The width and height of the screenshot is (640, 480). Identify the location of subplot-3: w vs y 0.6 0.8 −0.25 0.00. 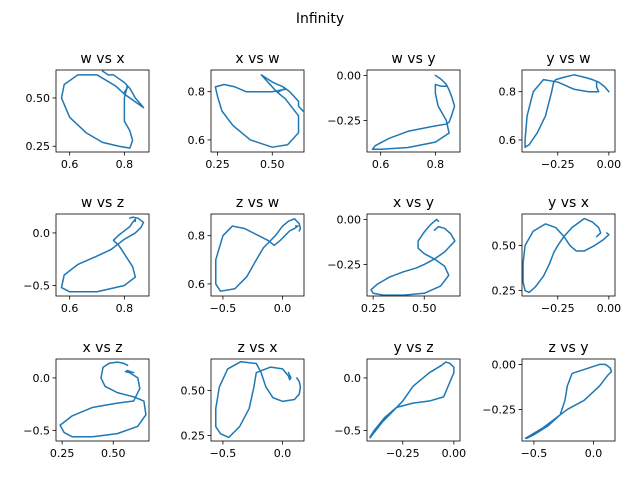
(394, 111).